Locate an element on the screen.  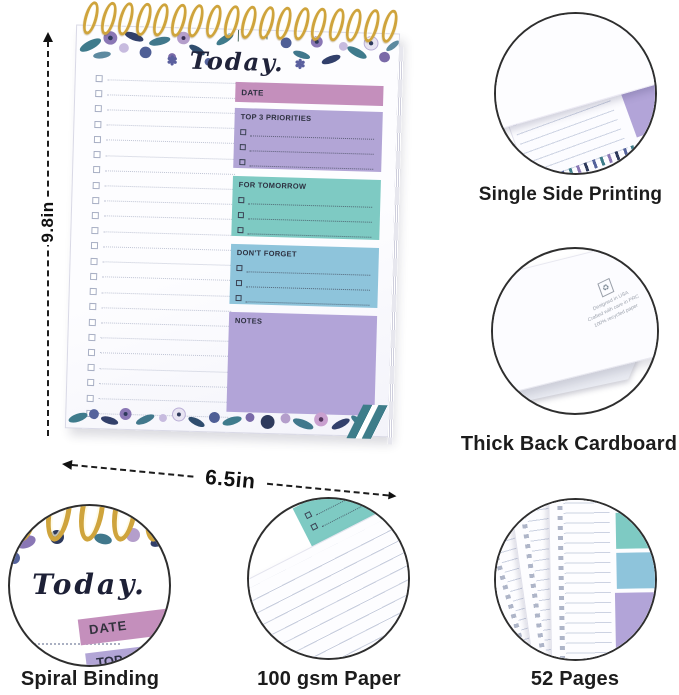
mini-dont-forget-block is located at coordinates (635, 570).